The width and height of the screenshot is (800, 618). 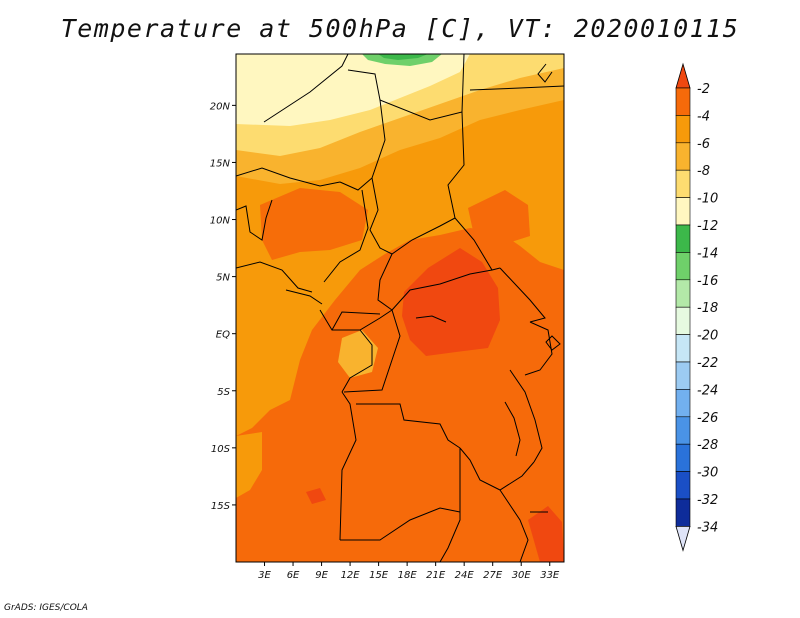 What do you see at coordinates (707, 281) in the screenshot?
I see `colorbar-label: -16` at bounding box center [707, 281].